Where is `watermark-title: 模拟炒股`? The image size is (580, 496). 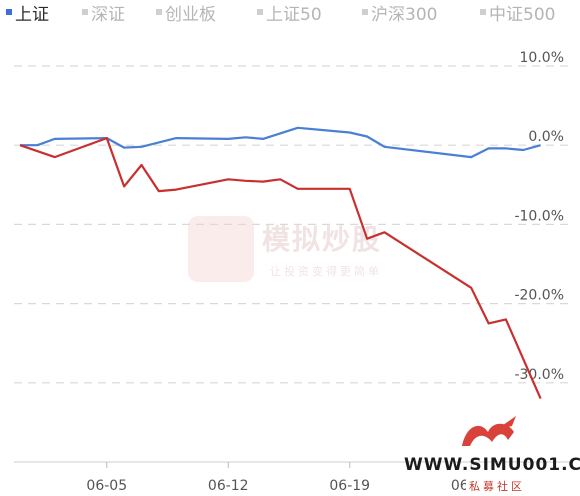
watermark-title: 模拟炒股 is located at coordinates (322, 239).